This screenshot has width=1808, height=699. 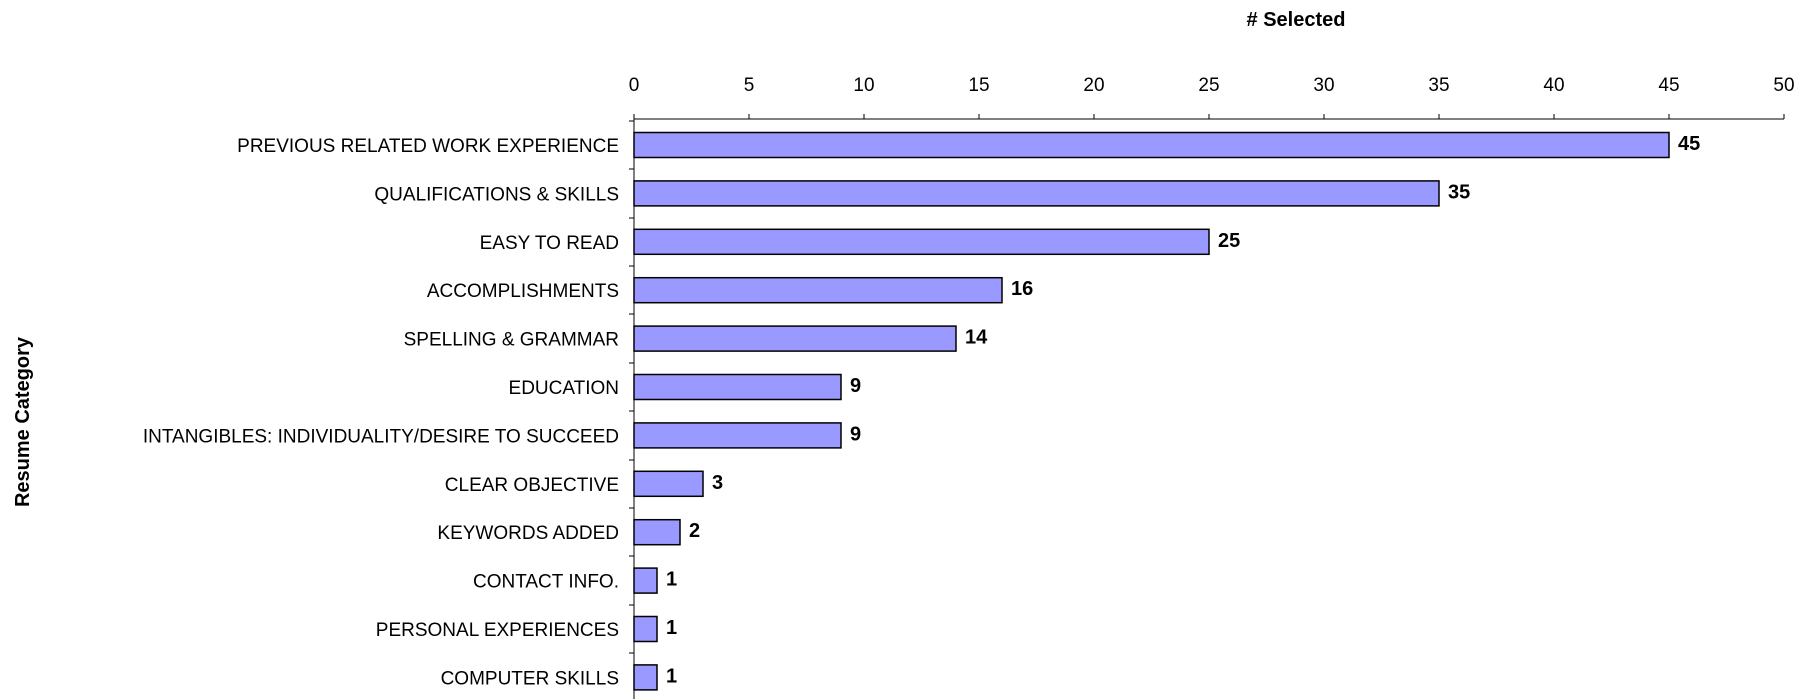 I want to click on data-label: 3, so click(x=717, y=483).